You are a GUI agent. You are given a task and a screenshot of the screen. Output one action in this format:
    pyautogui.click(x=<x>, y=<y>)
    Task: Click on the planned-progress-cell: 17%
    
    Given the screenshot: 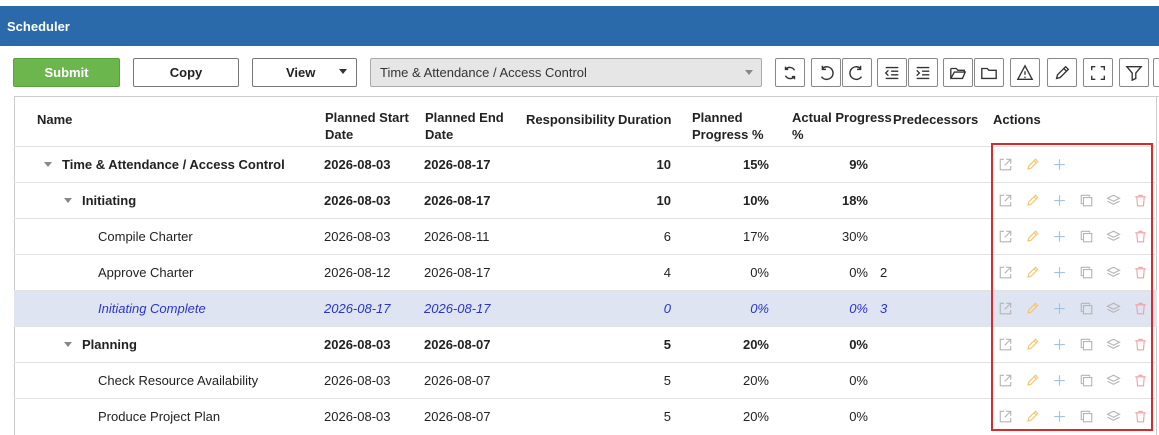 What is the action you would take?
    pyautogui.click(x=755, y=236)
    